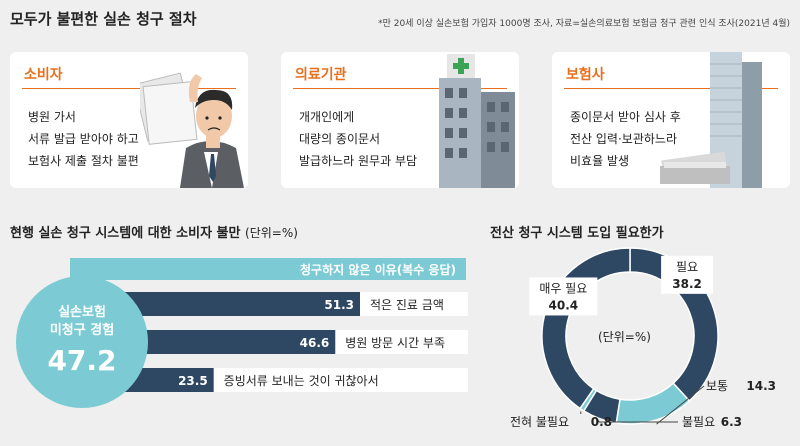  What do you see at coordinates (698, 422) in the screenshot?
I see `slice-label: 불필요` at bounding box center [698, 422].